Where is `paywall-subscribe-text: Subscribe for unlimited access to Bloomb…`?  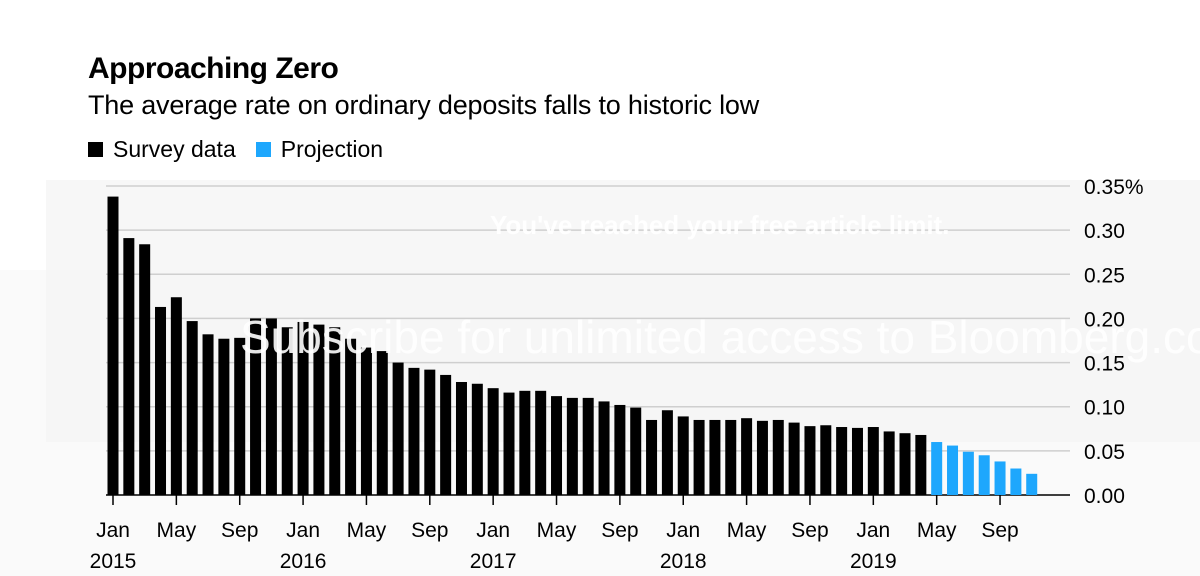 paywall-subscribe-text: Subscribe for unlimited access to Bloomb… is located at coordinates (720, 337).